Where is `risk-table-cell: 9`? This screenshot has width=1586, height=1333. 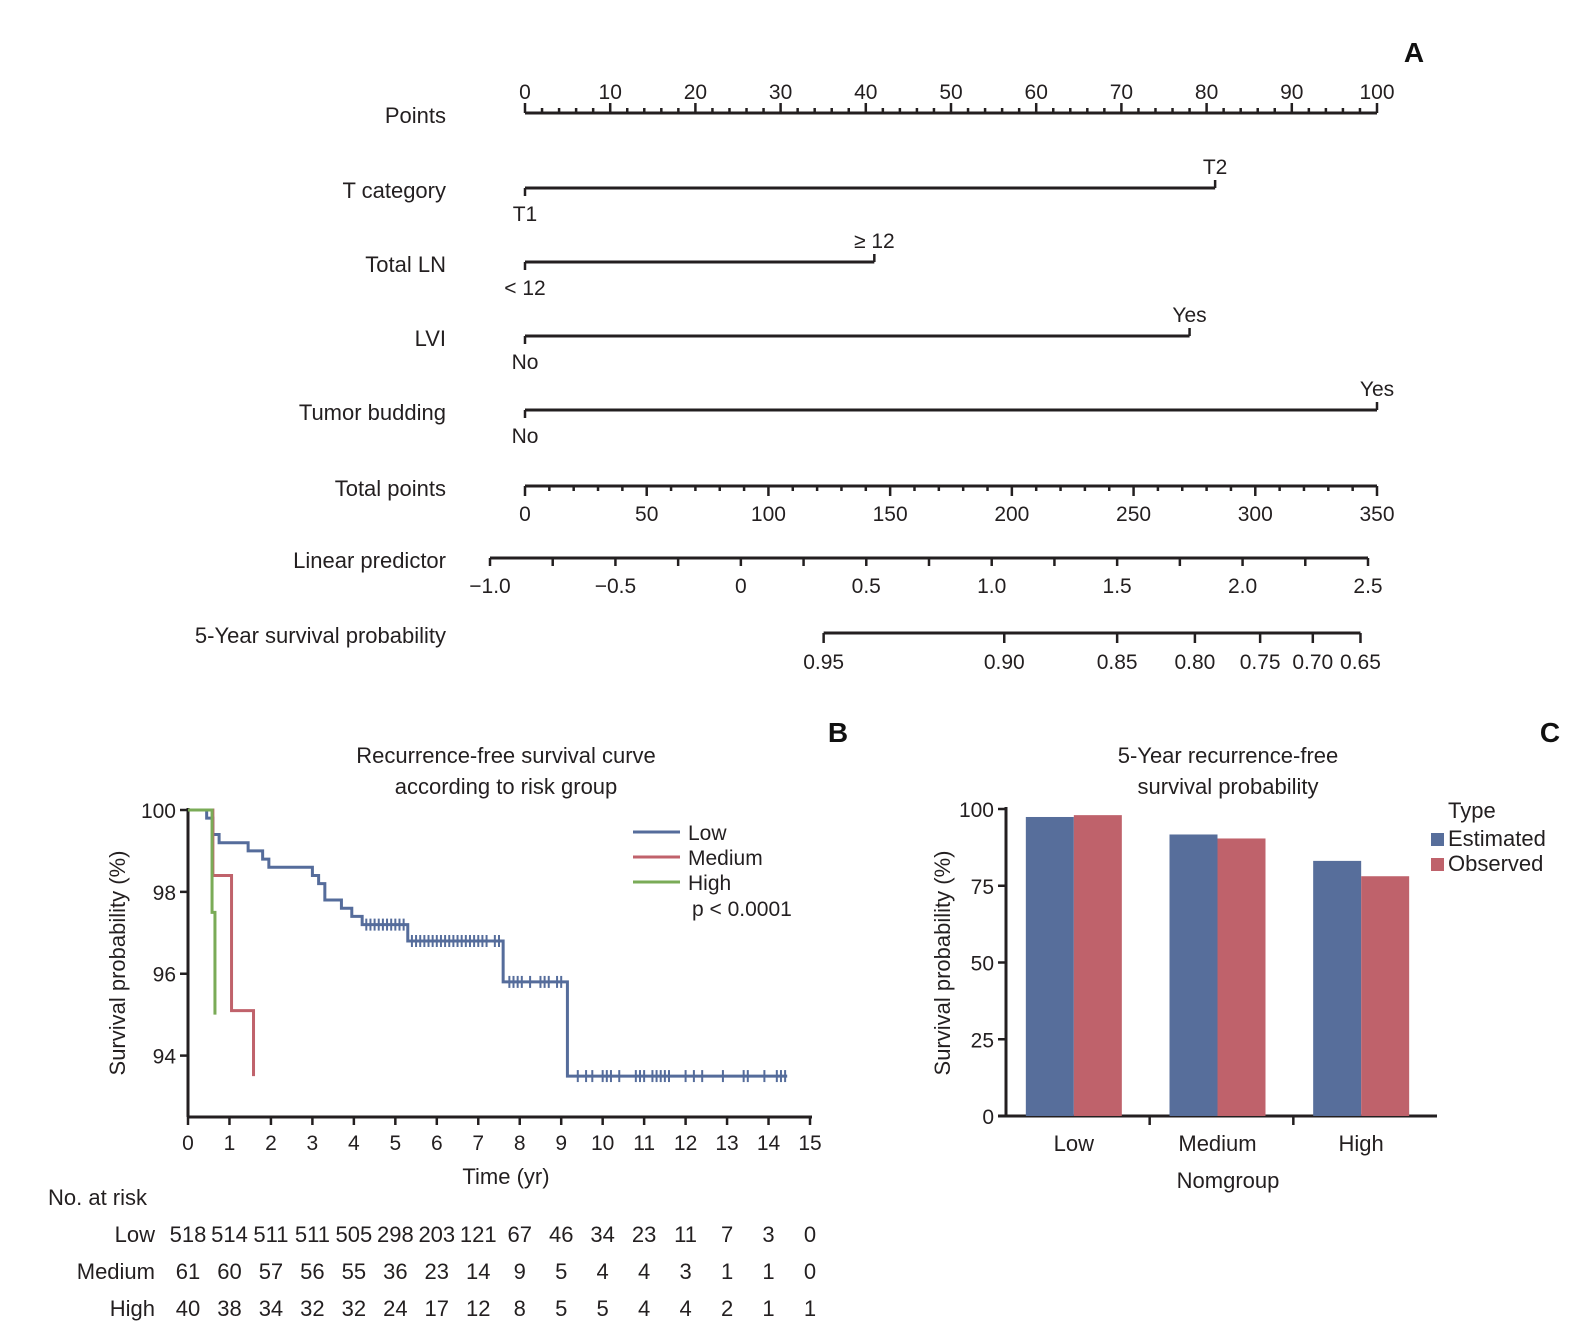
risk-table-cell: 9 is located at coordinates (520, 1271).